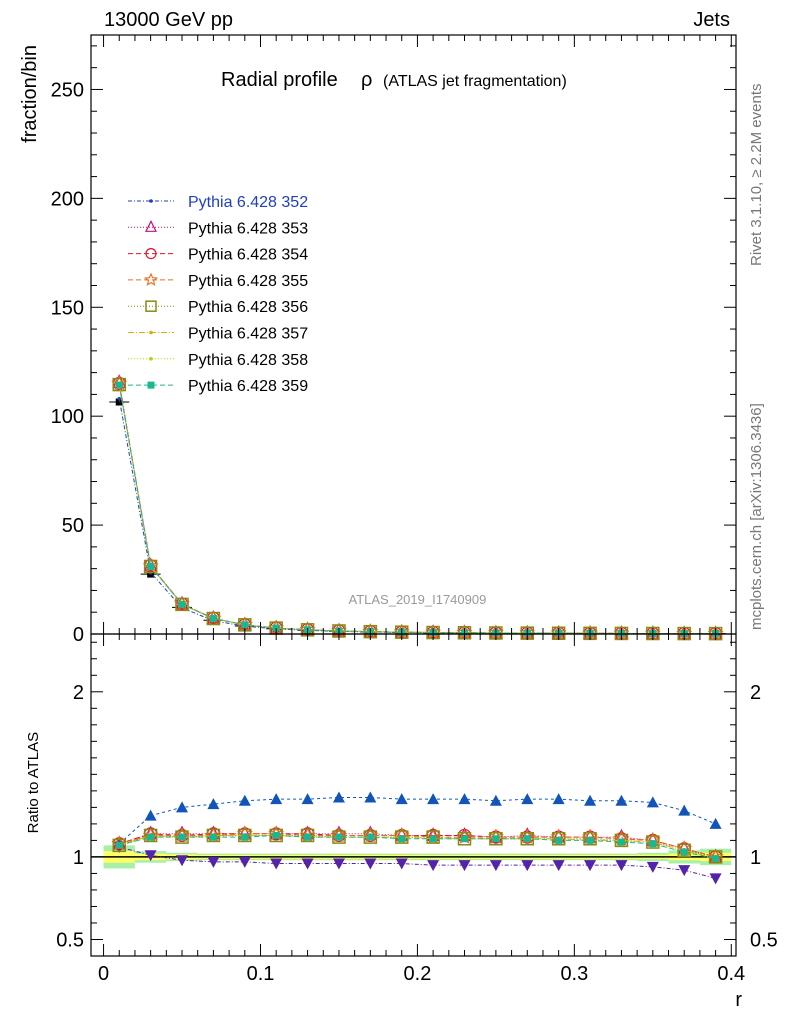  Describe the element at coordinates (248, 255) in the screenshot. I see `legend-entry: Pythia 6.428 354` at that location.